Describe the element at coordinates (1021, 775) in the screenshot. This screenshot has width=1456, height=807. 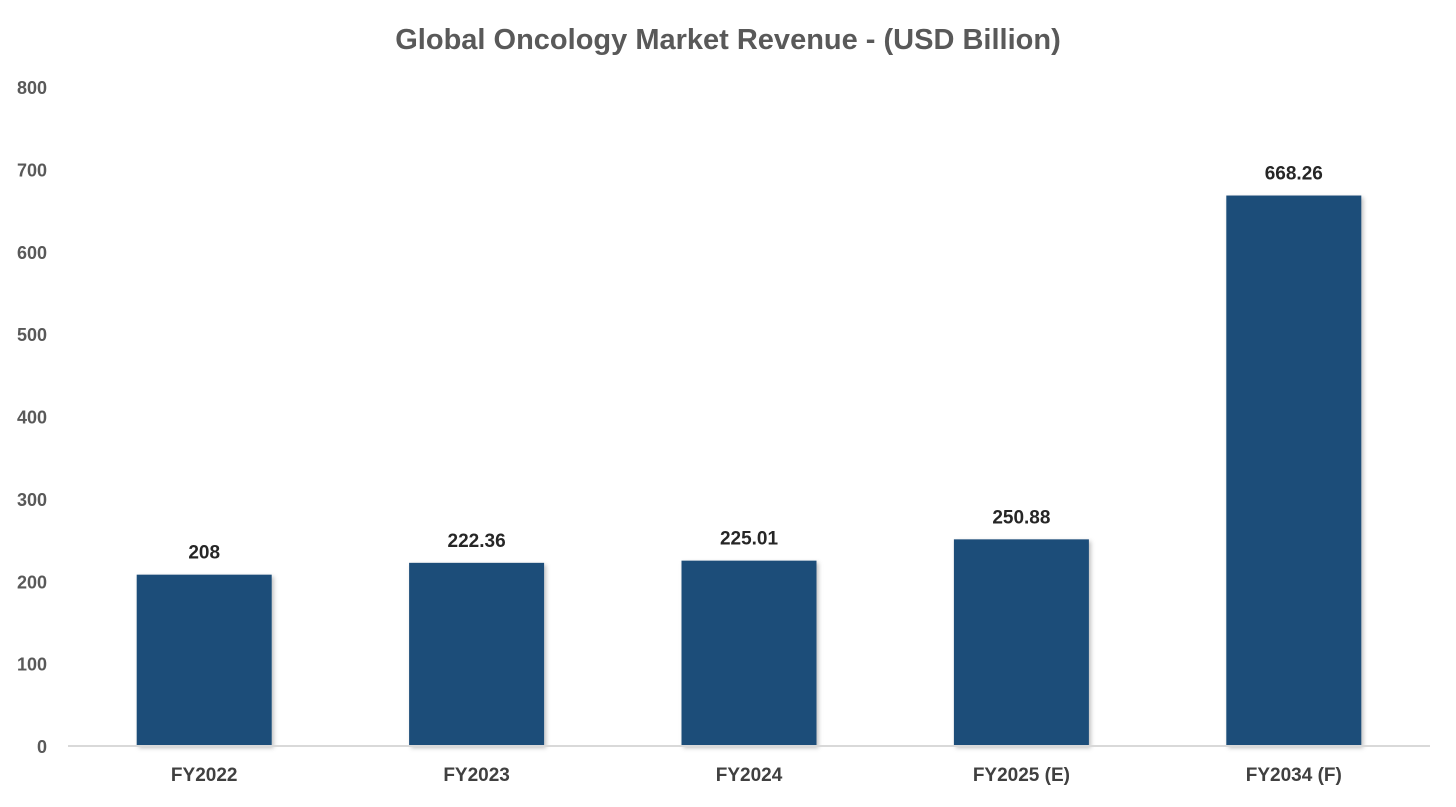
I see `x-tick-label: FY2025 (E)` at that location.